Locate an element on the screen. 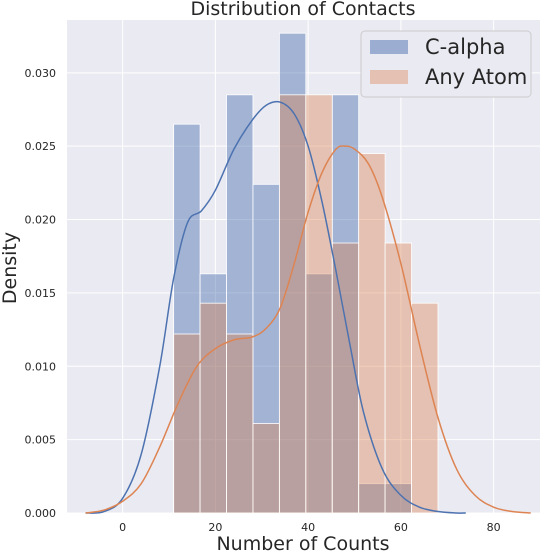 The width and height of the screenshot is (547, 555). x-tick-label: 0 is located at coordinates (122, 527).